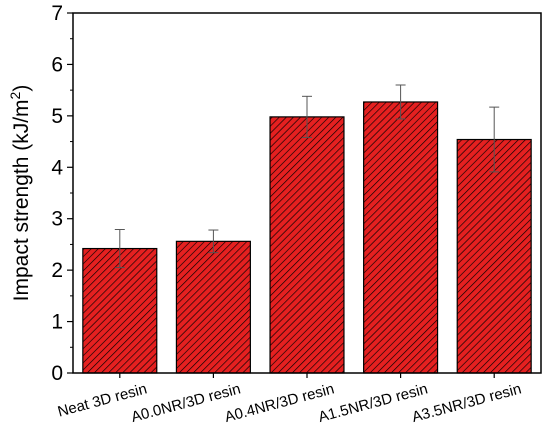  What do you see at coordinates (21, 88) in the screenshot?
I see `y-axis-title-suffix: )` at bounding box center [21, 88].